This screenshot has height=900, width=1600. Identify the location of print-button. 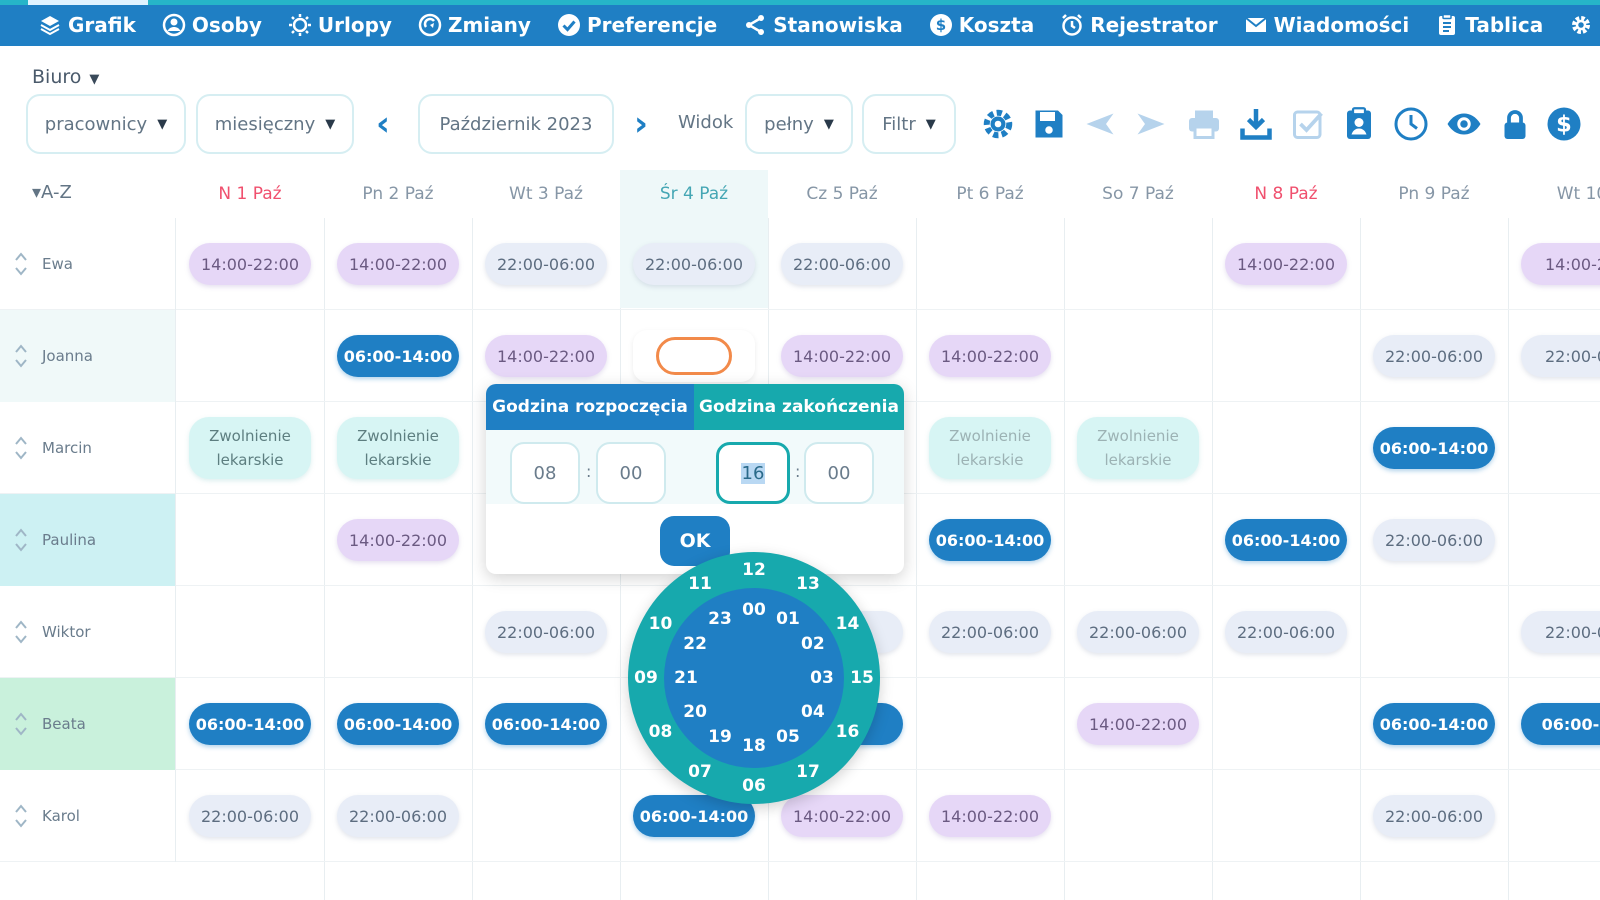
(1204, 124).